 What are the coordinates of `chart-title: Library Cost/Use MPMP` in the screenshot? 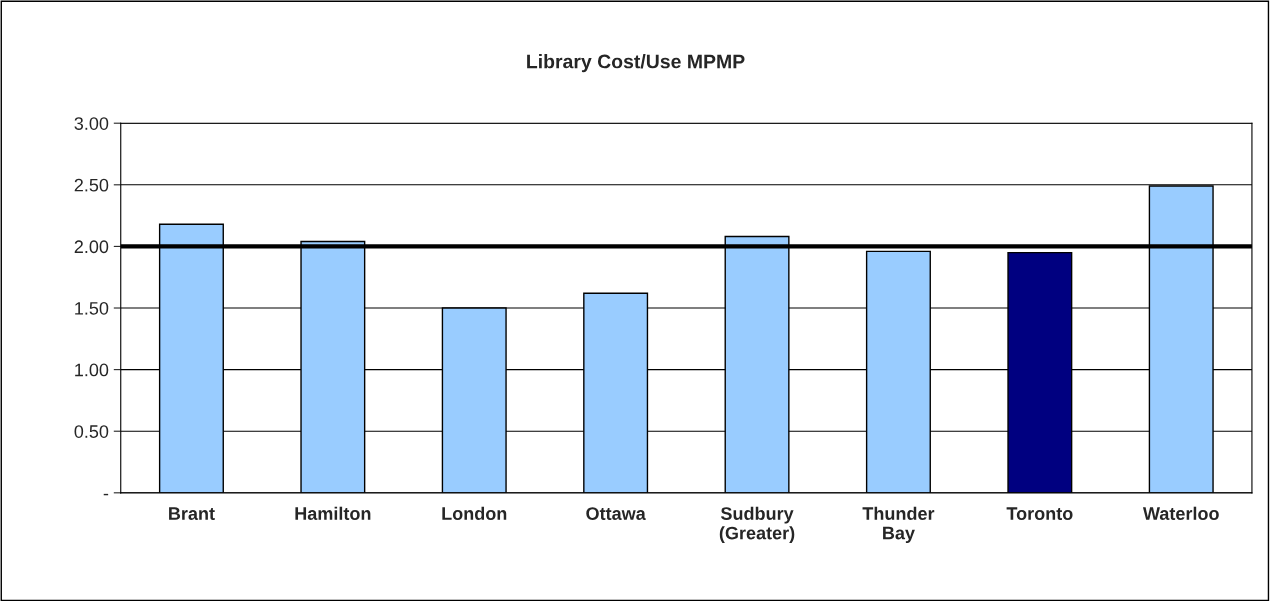 It's located at (636, 63).